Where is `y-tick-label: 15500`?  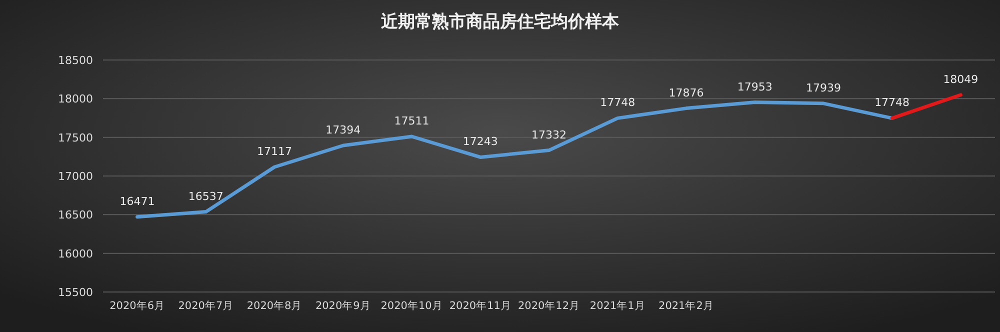 y-tick-label: 15500 is located at coordinates (75, 292).